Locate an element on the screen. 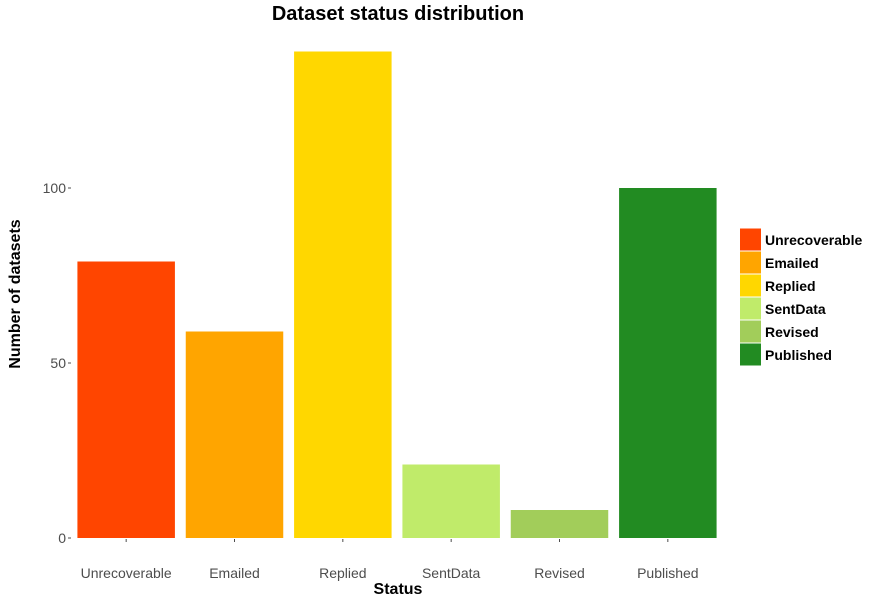 This screenshot has width=882, height=602. bar-unrecoverable is located at coordinates (126, 399).